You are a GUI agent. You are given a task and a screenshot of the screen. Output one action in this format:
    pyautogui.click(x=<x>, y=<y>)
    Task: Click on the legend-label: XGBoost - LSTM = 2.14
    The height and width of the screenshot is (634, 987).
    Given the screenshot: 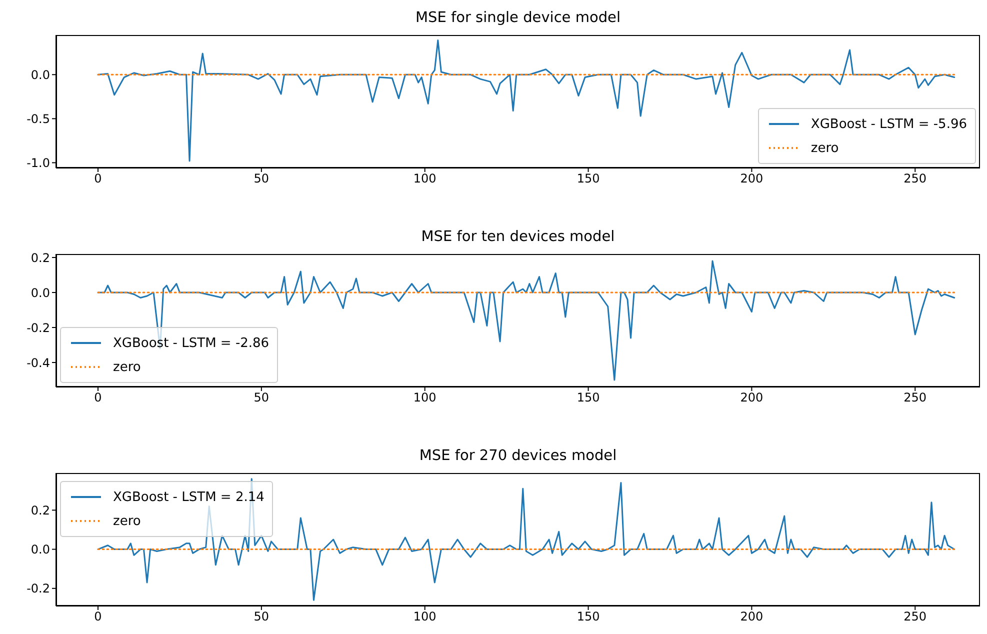 What is the action you would take?
    pyautogui.click(x=188, y=497)
    